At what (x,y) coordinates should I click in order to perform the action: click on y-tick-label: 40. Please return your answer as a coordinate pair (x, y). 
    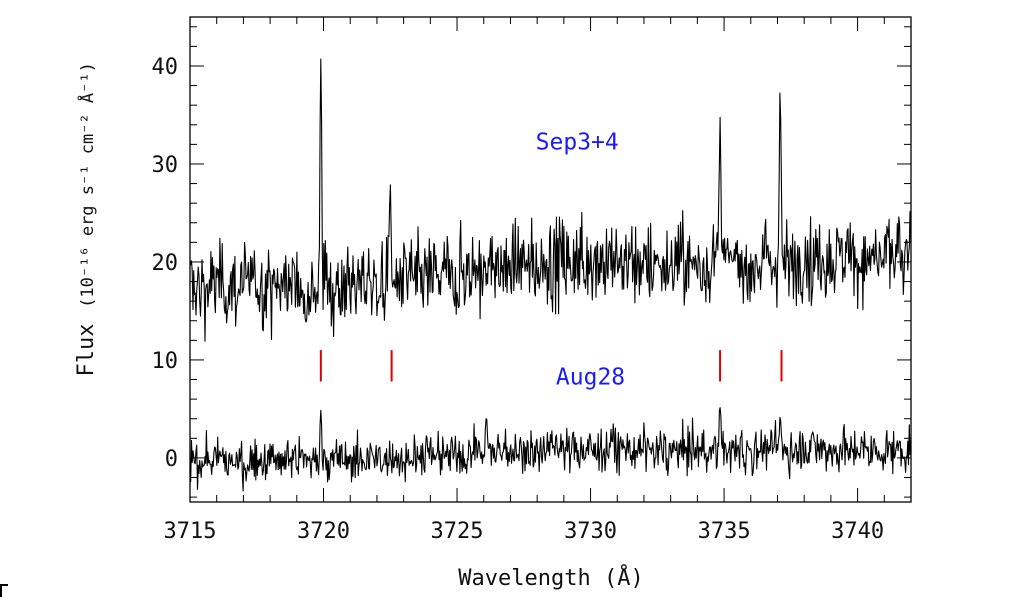
    Looking at the image, I should click on (165, 67).